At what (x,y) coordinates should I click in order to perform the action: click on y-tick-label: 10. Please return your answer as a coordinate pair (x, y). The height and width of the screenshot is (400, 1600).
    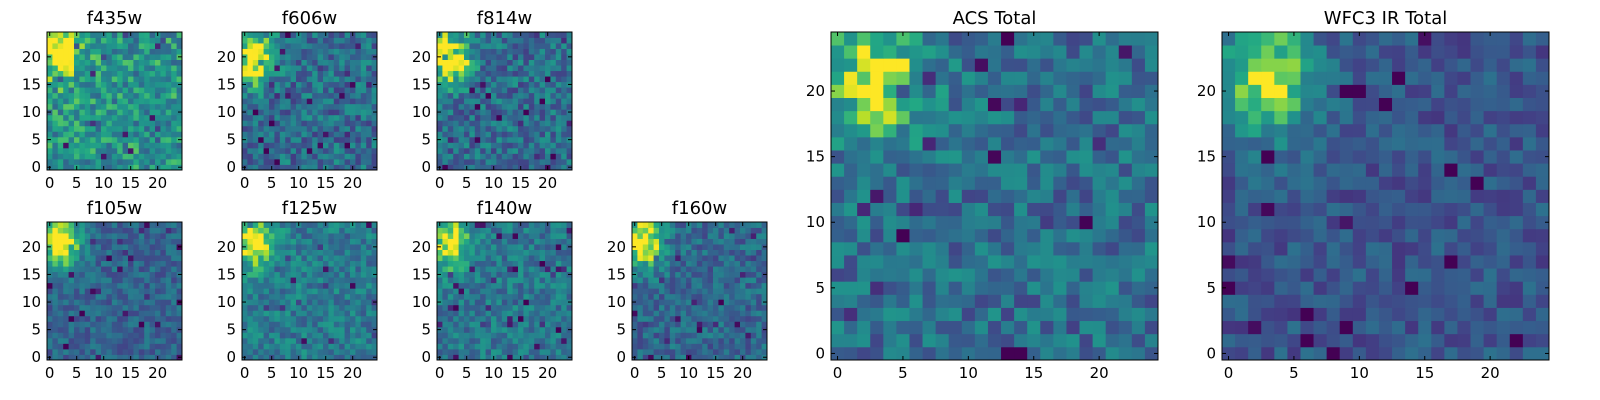
    Looking at the image, I should click on (421, 112).